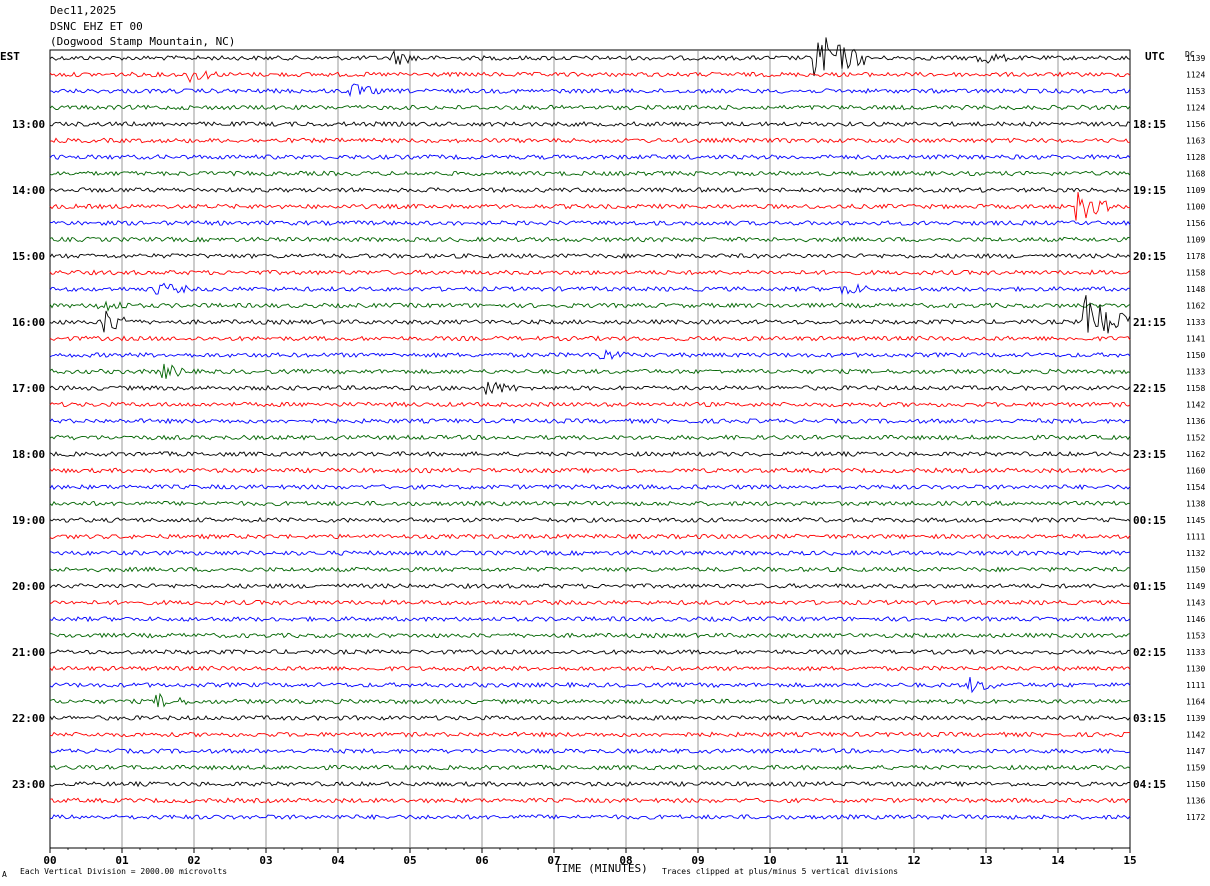 The width and height of the screenshot is (1210, 886). What do you see at coordinates (1195, 421) in the screenshot?
I see `dc-offset-label: 1136` at bounding box center [1195, 421].